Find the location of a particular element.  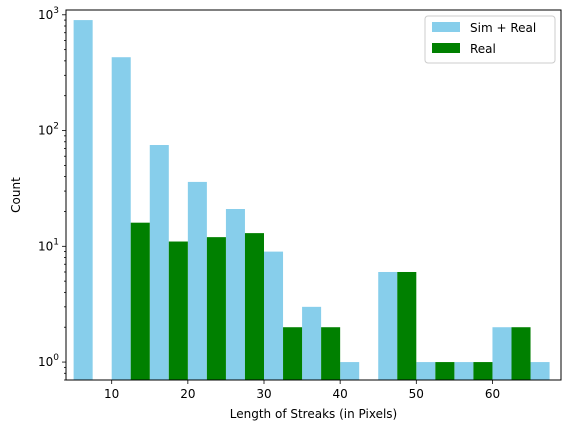

legend-label-sim-real: Sim + Real is located at coordinates (503, 28).